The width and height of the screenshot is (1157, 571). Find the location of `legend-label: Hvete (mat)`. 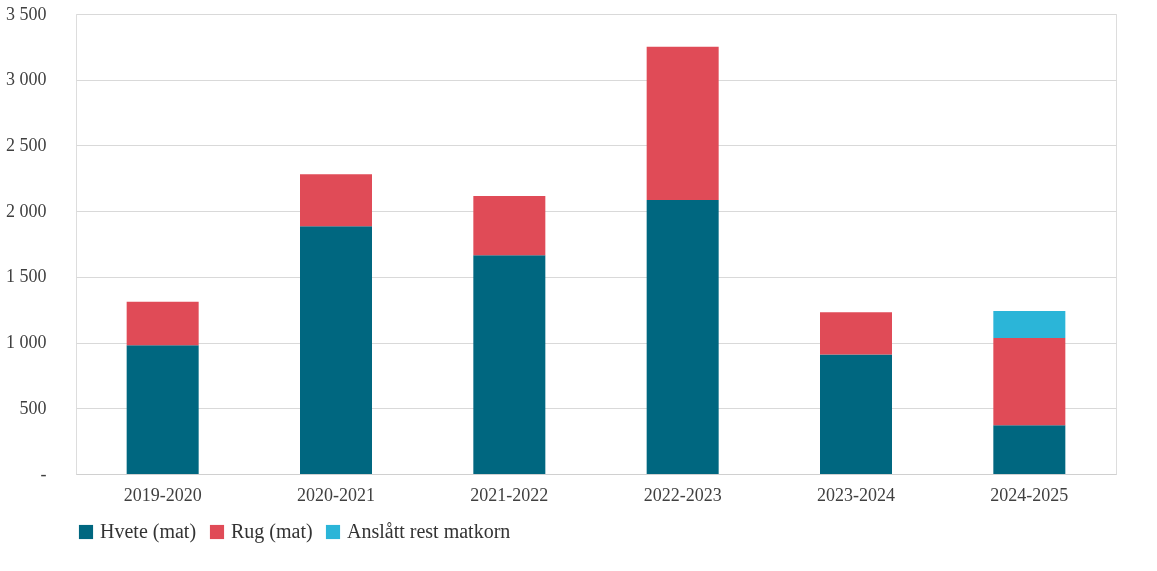

legend-label: Hvete (mat) is located at coordinates (148, 531).